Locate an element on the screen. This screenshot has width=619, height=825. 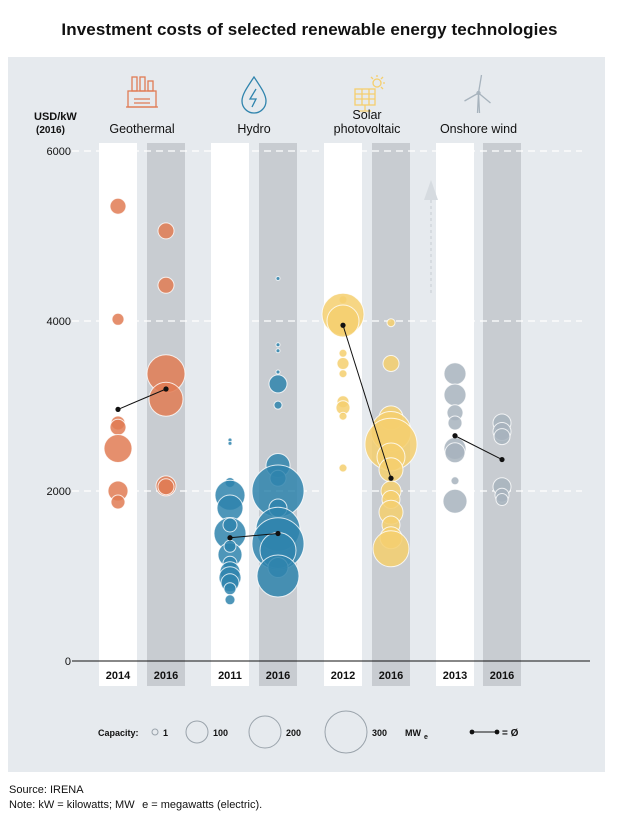
legend-bubble-label: 200 is located at coordinates (293, 733).